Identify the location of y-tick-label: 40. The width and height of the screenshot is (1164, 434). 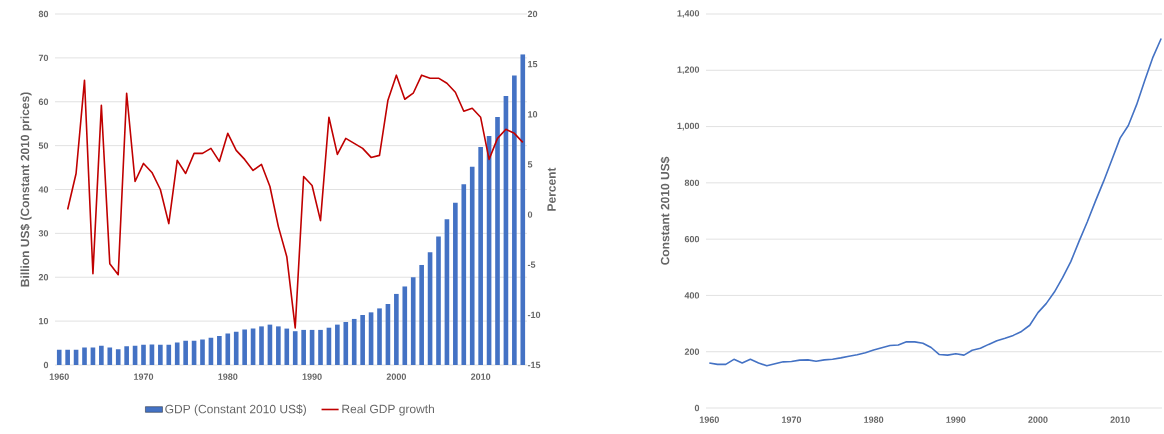
(43, 189).